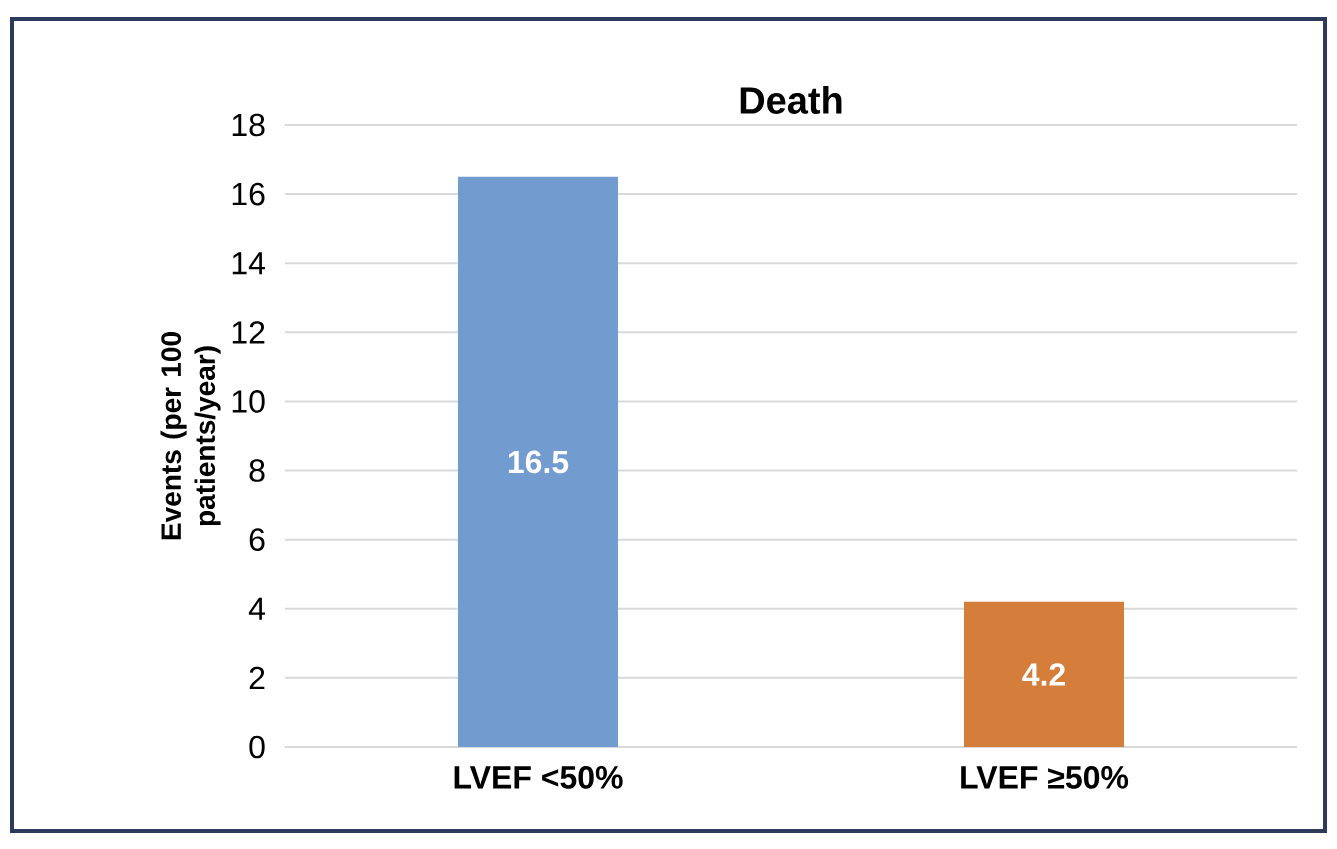  What do you see at coordinates (248, 194) in the screenshot?
I see `y-tick-label: 16` at bounding box center [248, 194].